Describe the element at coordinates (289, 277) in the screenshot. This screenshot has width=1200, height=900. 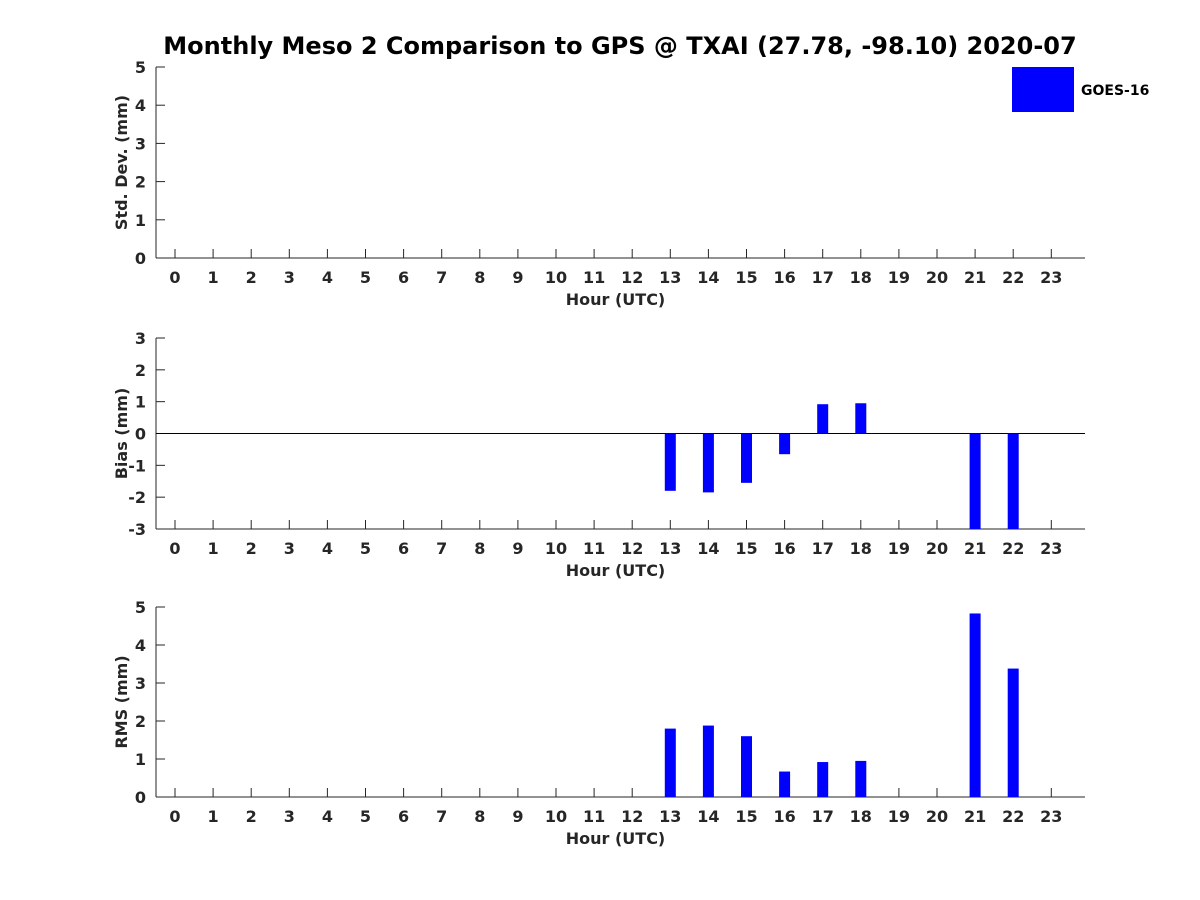
I see `x-tick-label: 3` at that location.